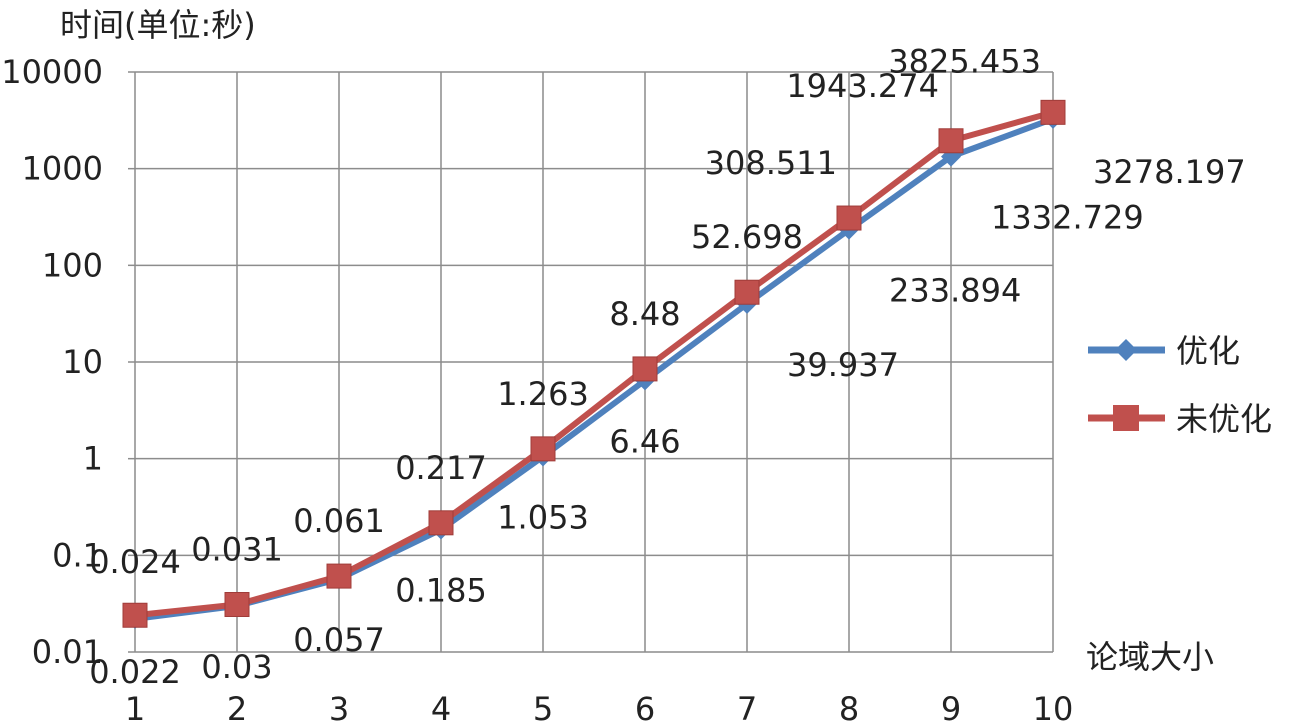  I want to click on x-tick-label: 5, so click(543, 708).